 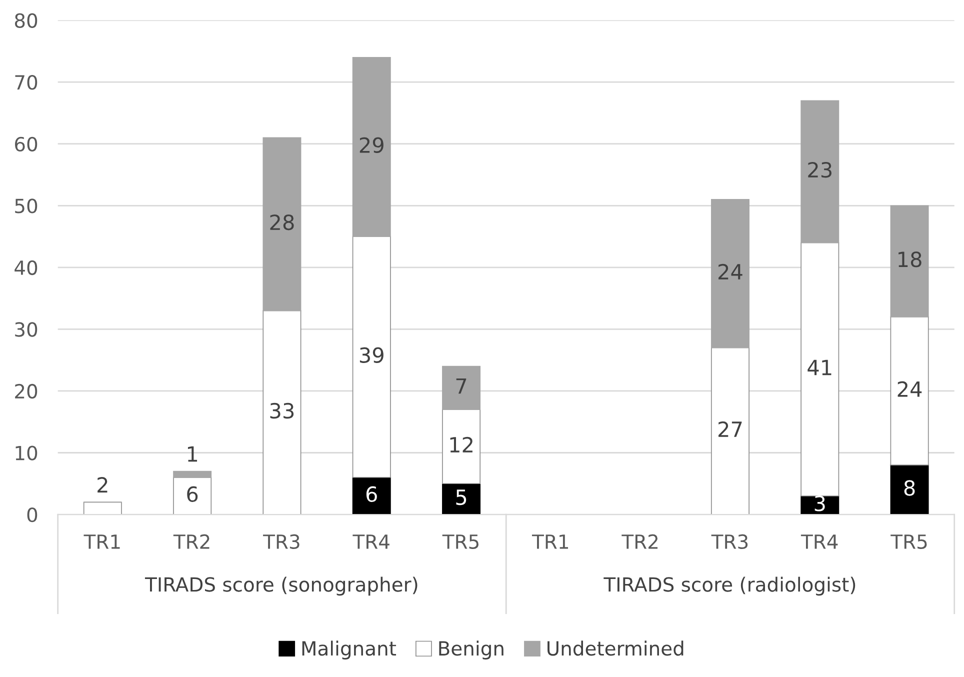 What do you see at coordinates (616, 648) in the screenshot?
I see `legend-label: Undetermined` at bounding box center [616, 648].